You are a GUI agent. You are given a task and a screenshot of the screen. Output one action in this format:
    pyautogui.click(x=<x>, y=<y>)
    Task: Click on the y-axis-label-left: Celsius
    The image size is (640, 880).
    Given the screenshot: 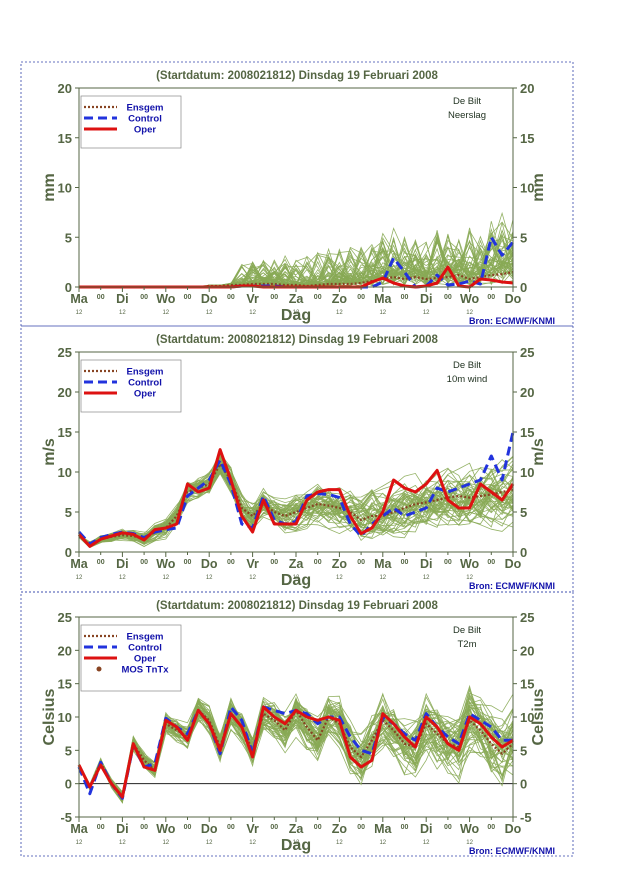 What is the action you would take?
    pyautogui.click(x=49, y=716)
    